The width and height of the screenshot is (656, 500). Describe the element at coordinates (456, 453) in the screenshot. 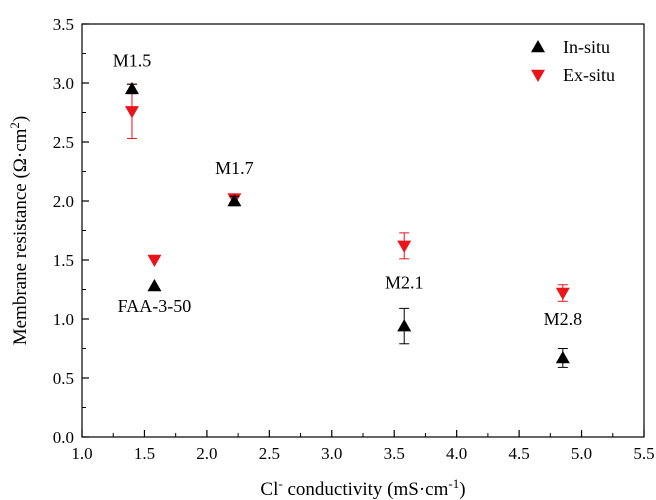

I see `x-tick-label: 4.0` at that location.